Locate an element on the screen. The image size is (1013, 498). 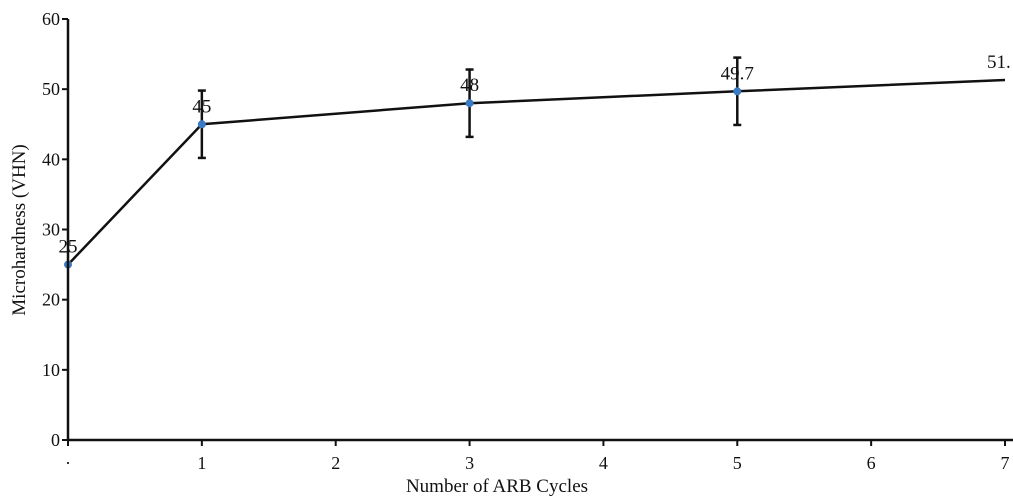
y-tick-label: 30 is located at coordinates (51, 230).